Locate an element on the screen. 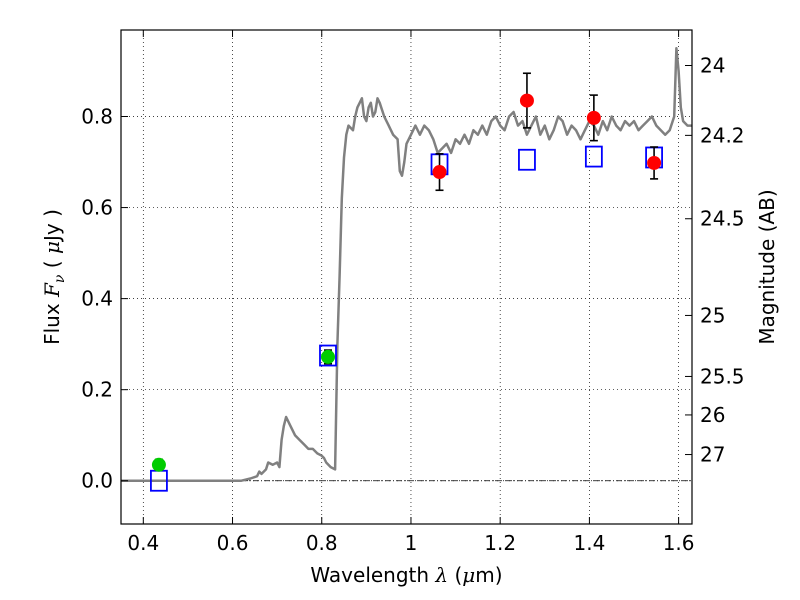 The image size is (800, 600). right-tick-label: 24.2 is located at coordinates (722, 135).